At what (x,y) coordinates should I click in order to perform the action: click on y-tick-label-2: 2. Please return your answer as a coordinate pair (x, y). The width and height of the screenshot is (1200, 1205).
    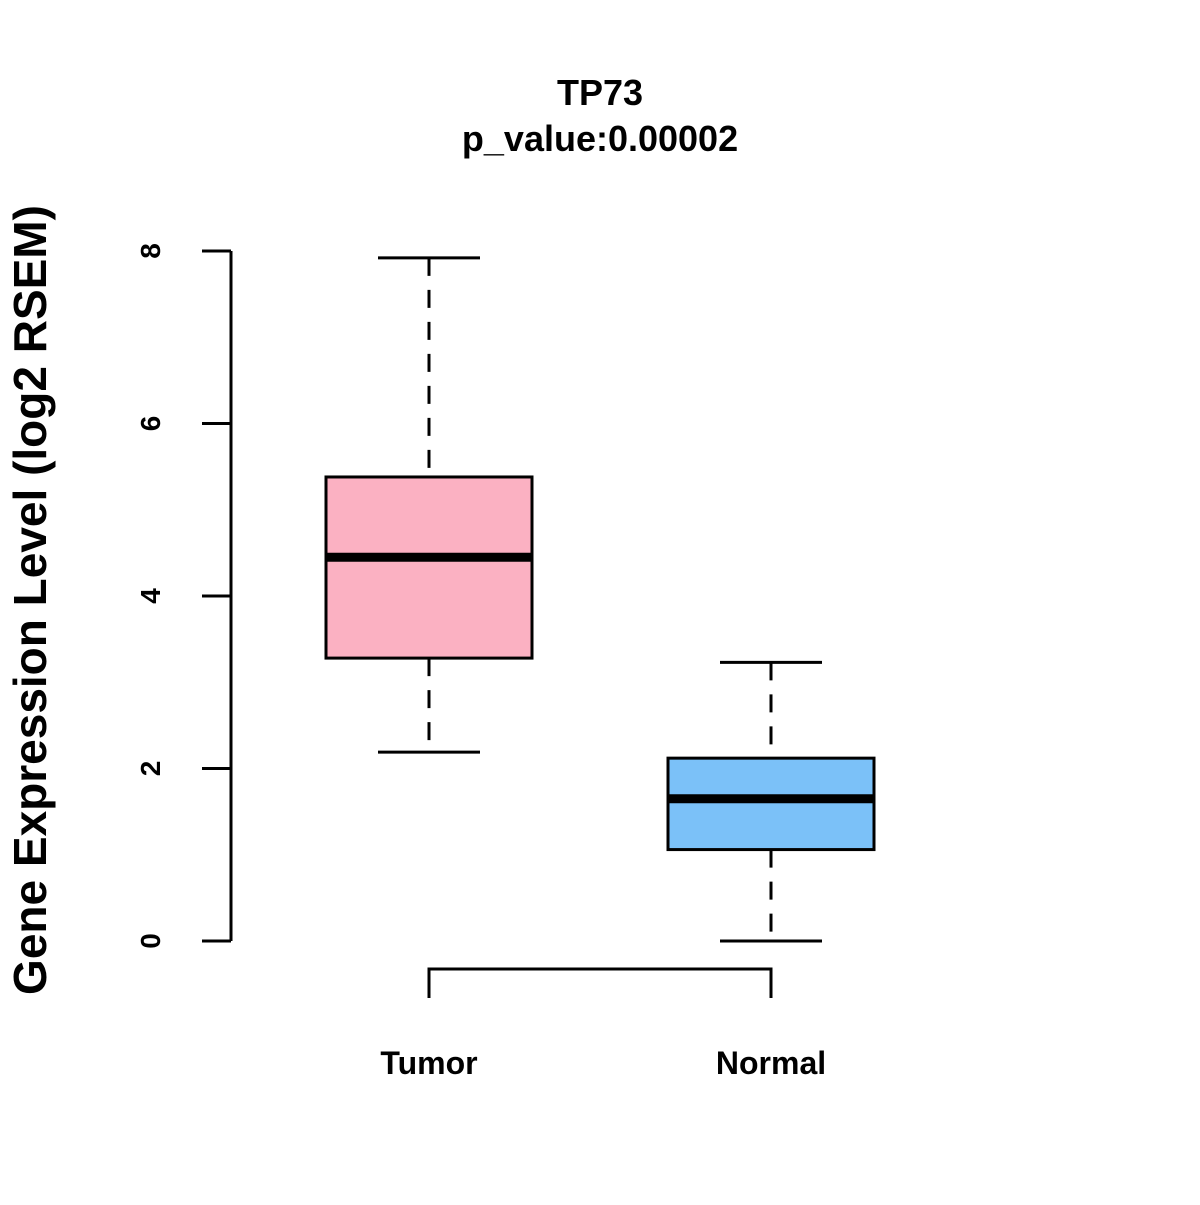
    Looking at the image, I should click on (150, 769).